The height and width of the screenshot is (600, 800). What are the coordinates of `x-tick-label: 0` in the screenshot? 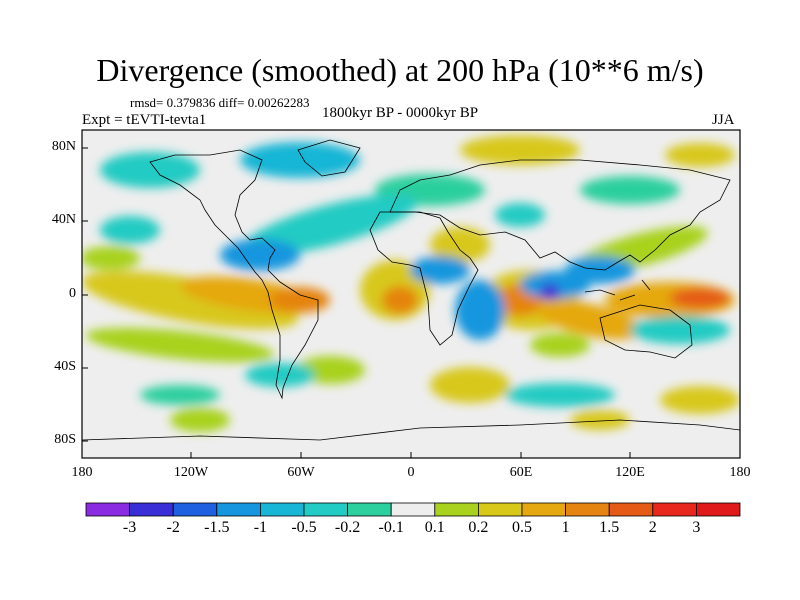 It's located at (411, 472).